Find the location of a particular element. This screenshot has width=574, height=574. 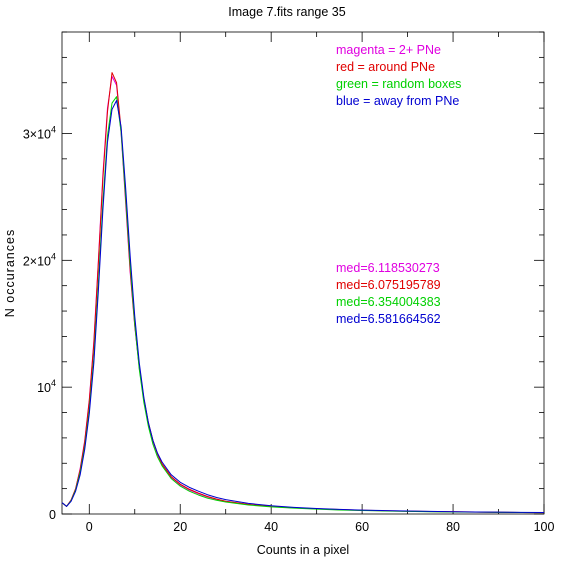

x-tick-label: 20 is located at coordinates (180, 527).